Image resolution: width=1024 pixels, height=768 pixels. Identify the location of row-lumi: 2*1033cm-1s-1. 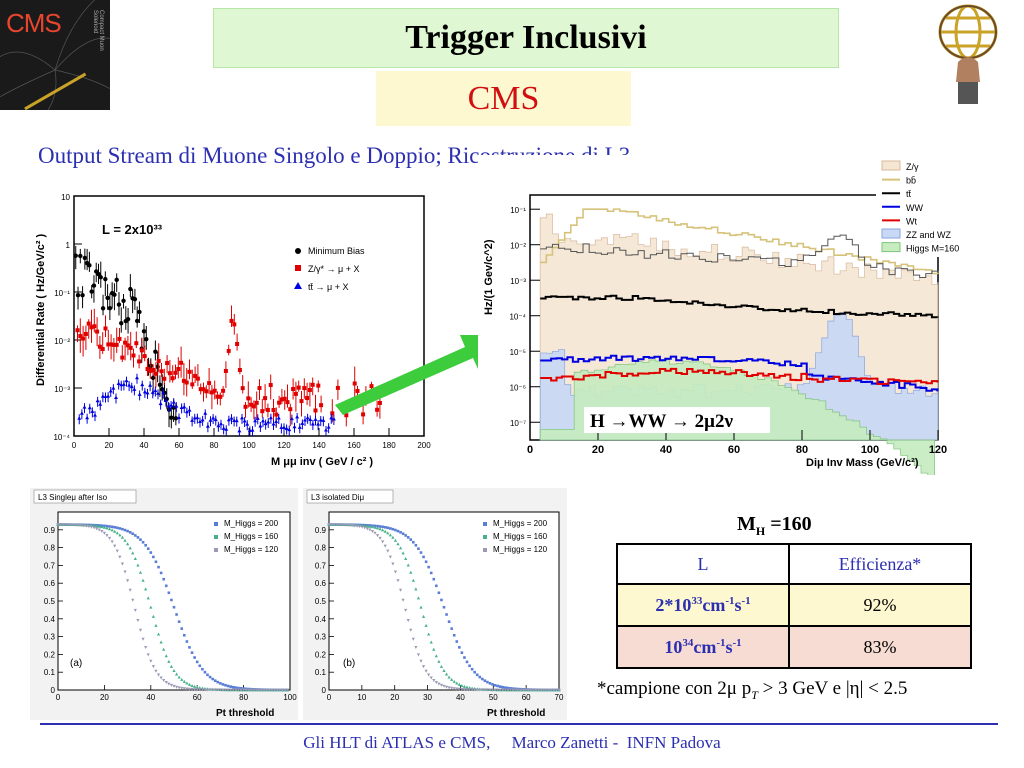
(703, 605).